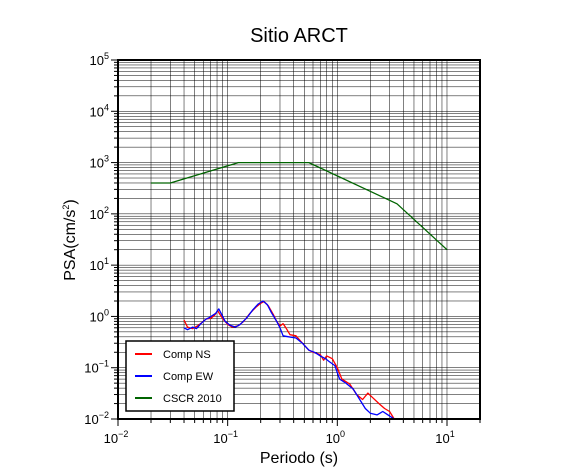  I want to click on y-tick-label: 10¹, so click(99, 264).